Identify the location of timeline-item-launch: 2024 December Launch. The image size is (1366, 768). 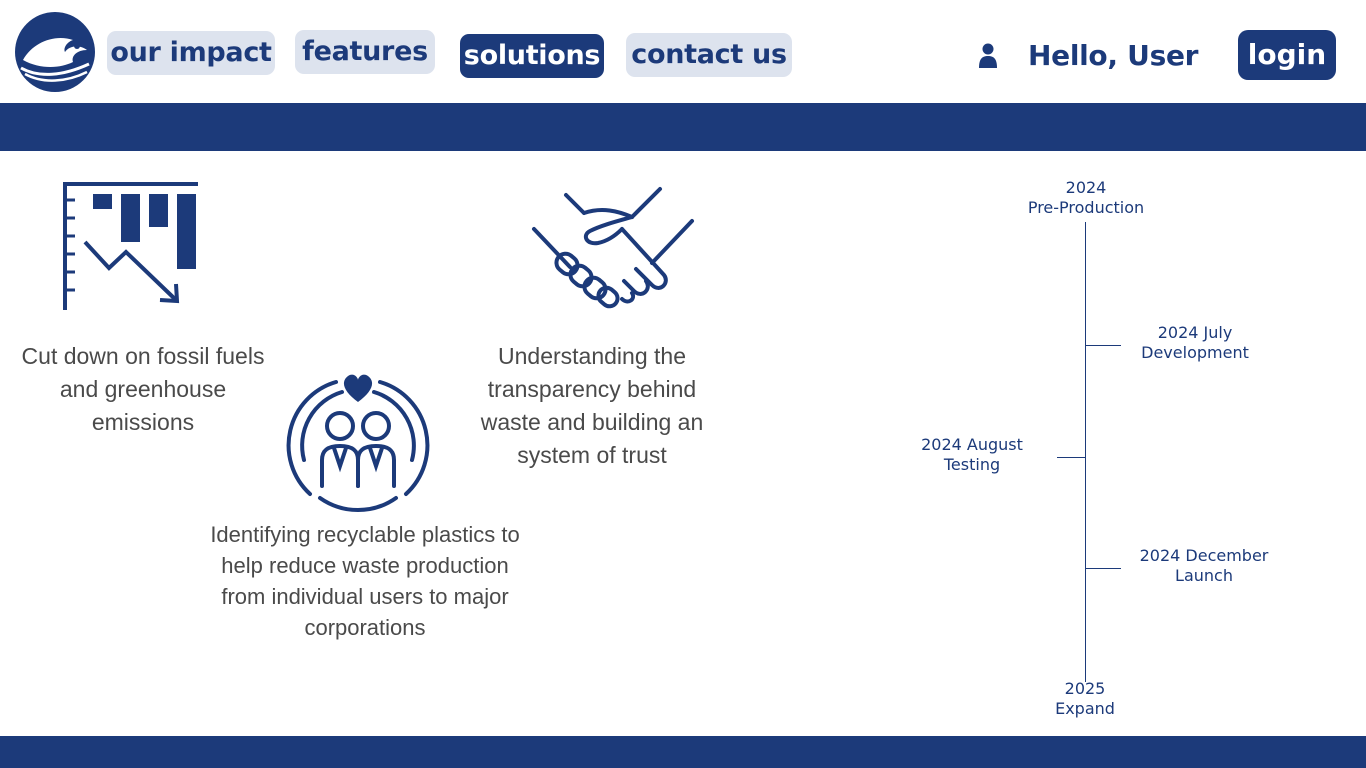
(1204, 566).